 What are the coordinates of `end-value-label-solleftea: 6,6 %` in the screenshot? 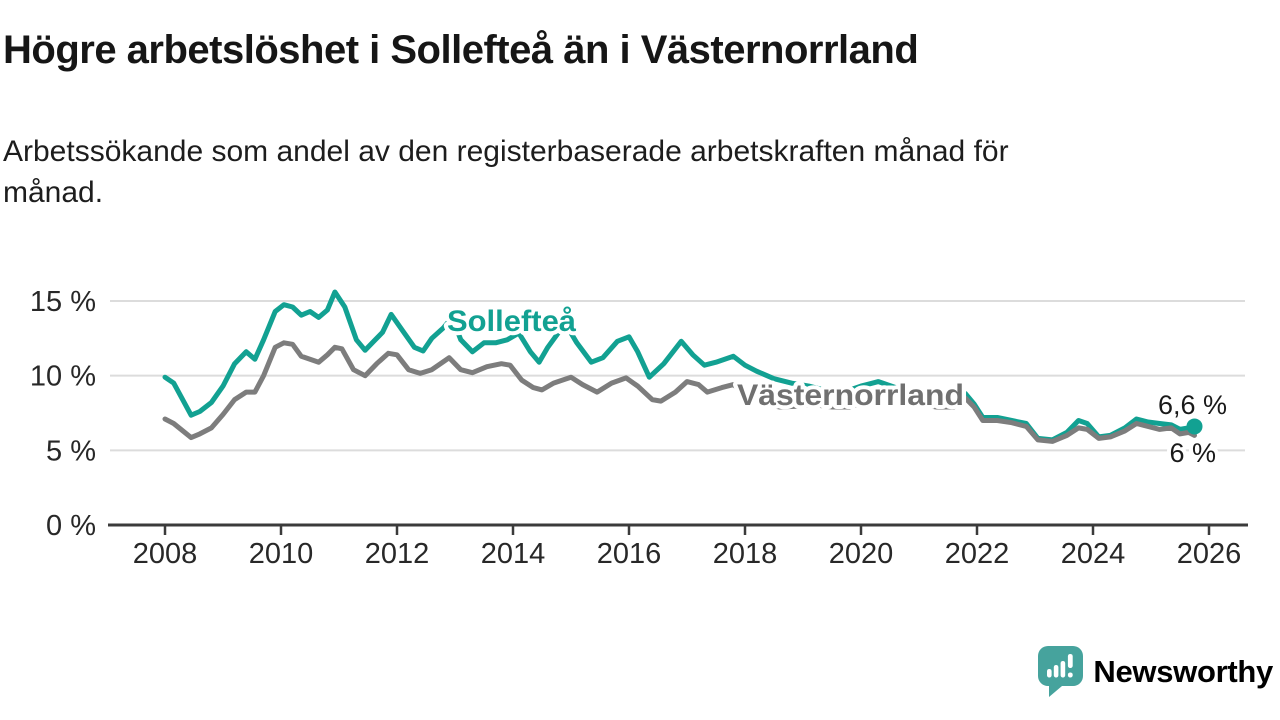 It's located at (1192, 405).